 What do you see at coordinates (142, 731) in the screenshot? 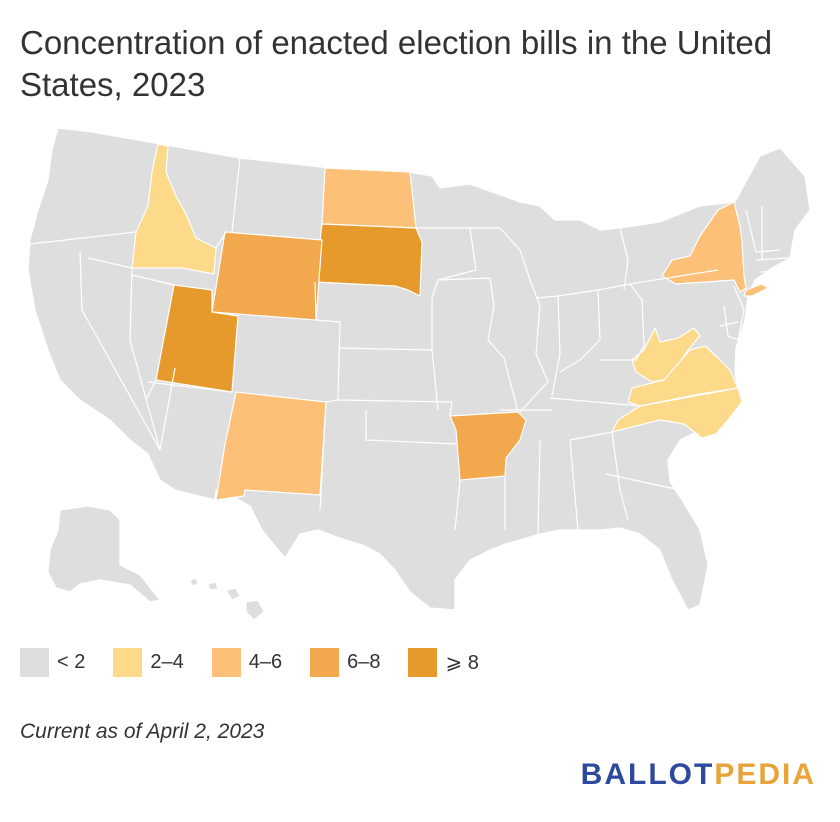
I see `date-note: Current as of April 2, 2023` at bounding box center [142, 731].